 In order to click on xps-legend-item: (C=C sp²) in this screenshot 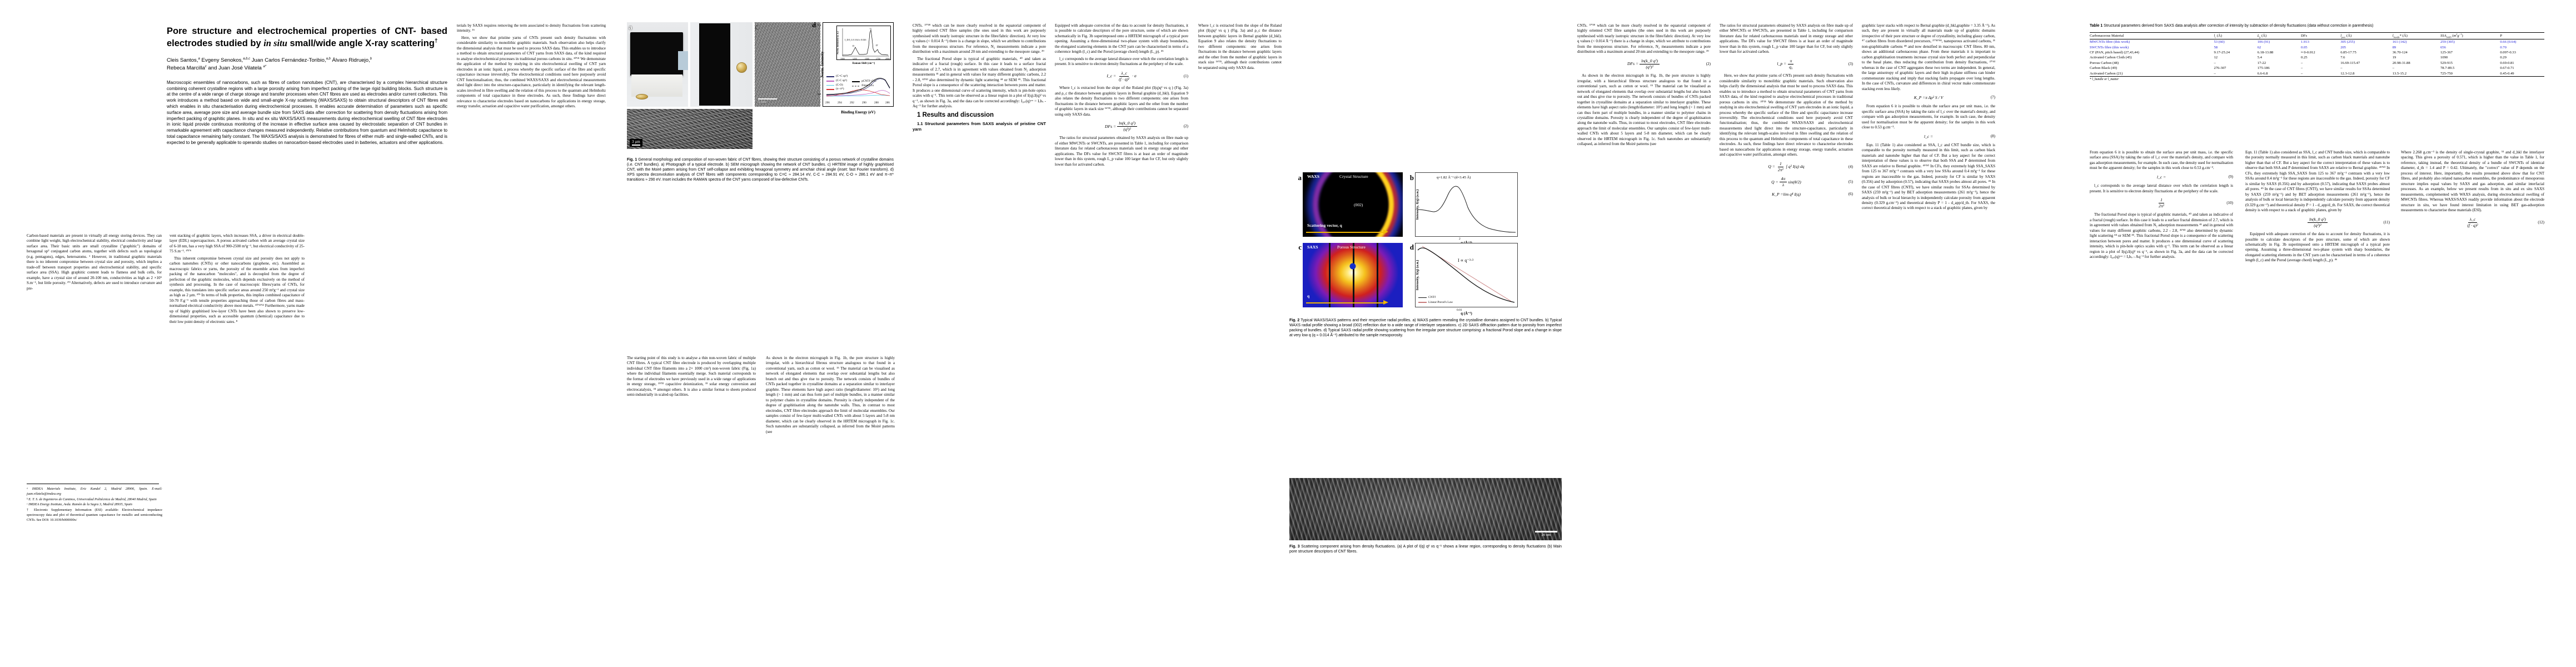, I will do `click(837, 76)`.